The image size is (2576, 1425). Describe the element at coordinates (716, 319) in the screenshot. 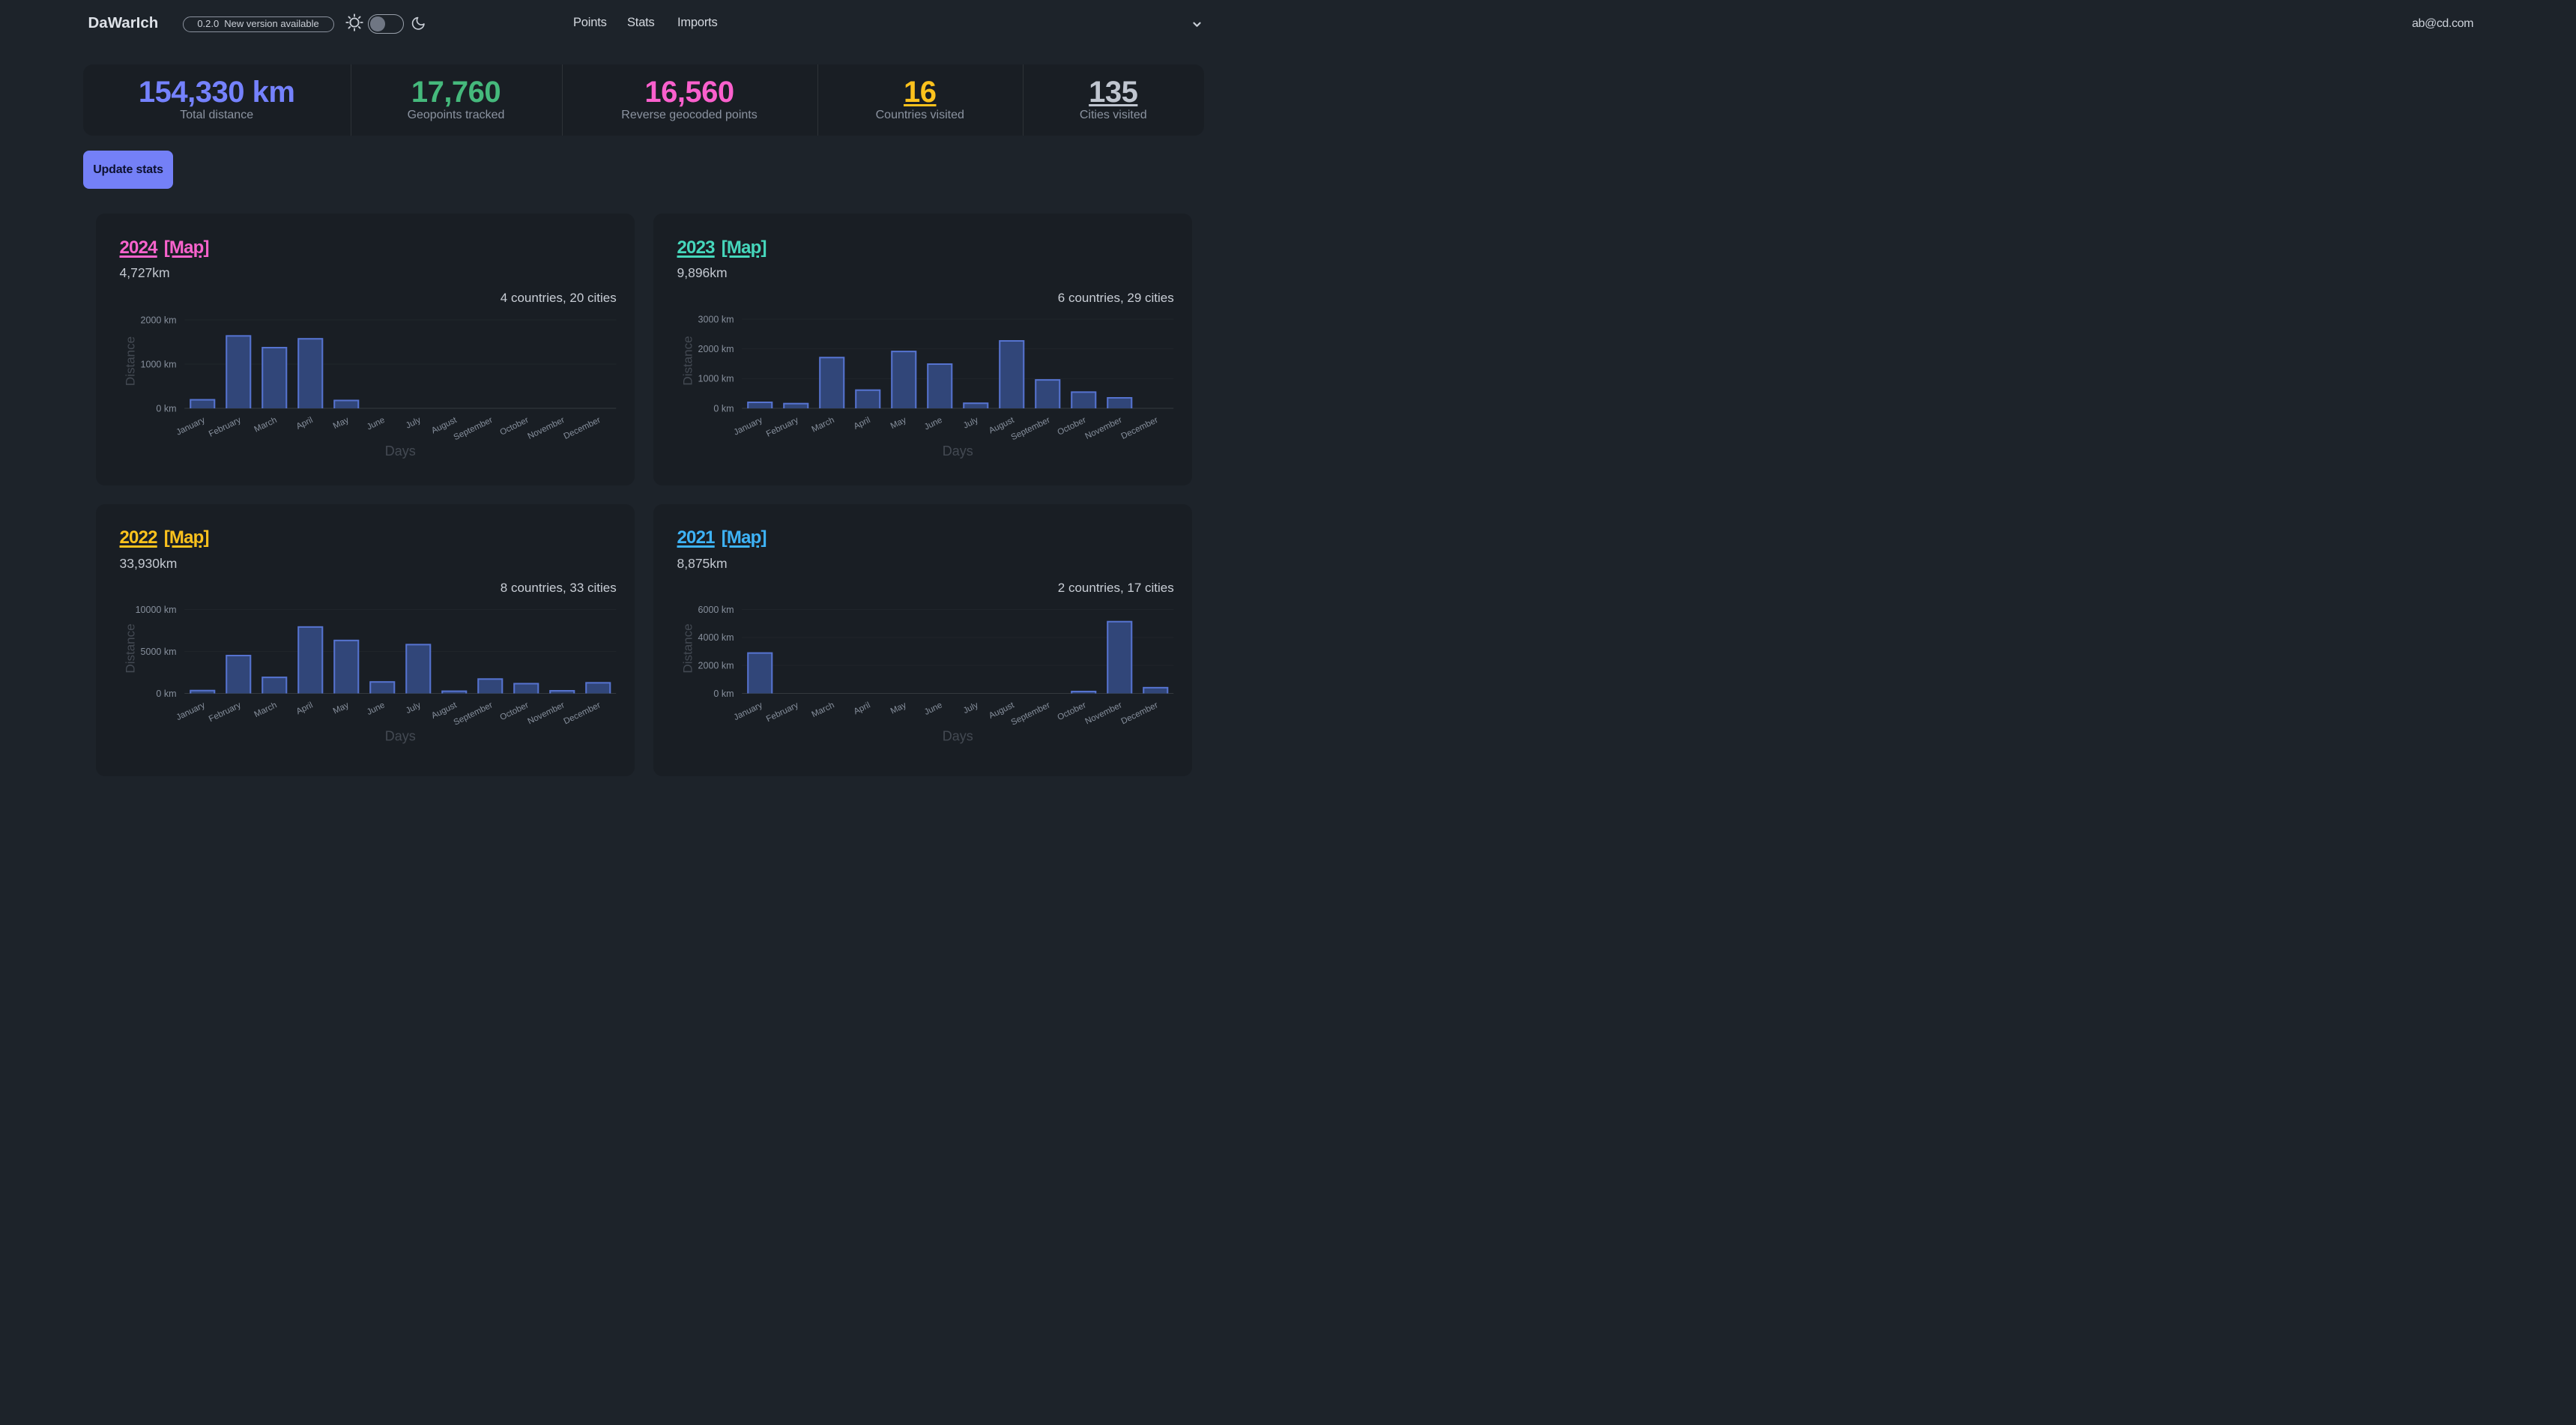

I see `svg-text: 3000 km` at that location.